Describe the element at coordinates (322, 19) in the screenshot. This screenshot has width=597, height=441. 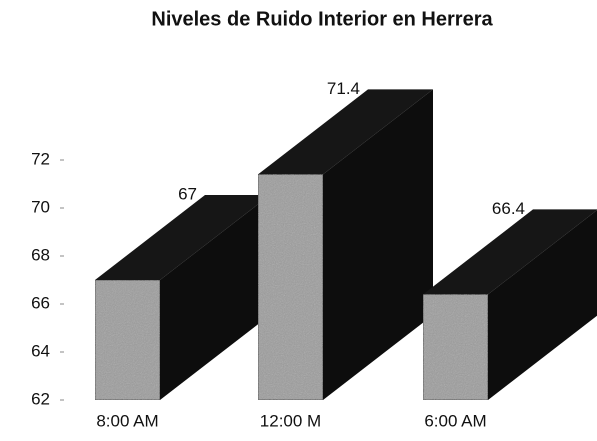
I see `chart-title: Niveles de Ruido Interior en Herrera` at that location.